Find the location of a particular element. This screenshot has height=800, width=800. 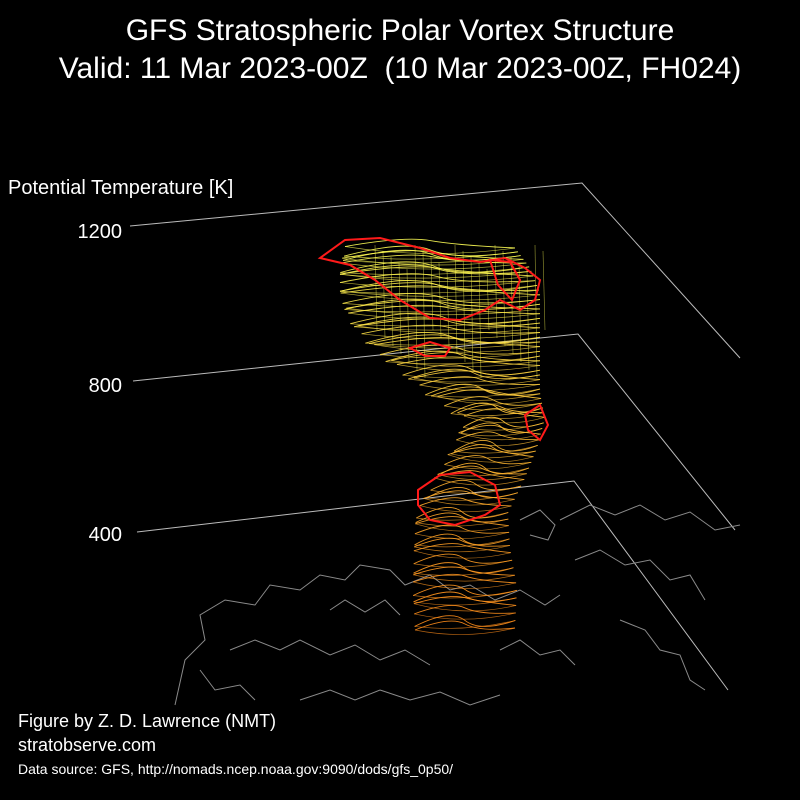

vortex-edge-contours is located at coordinates (433, 381).